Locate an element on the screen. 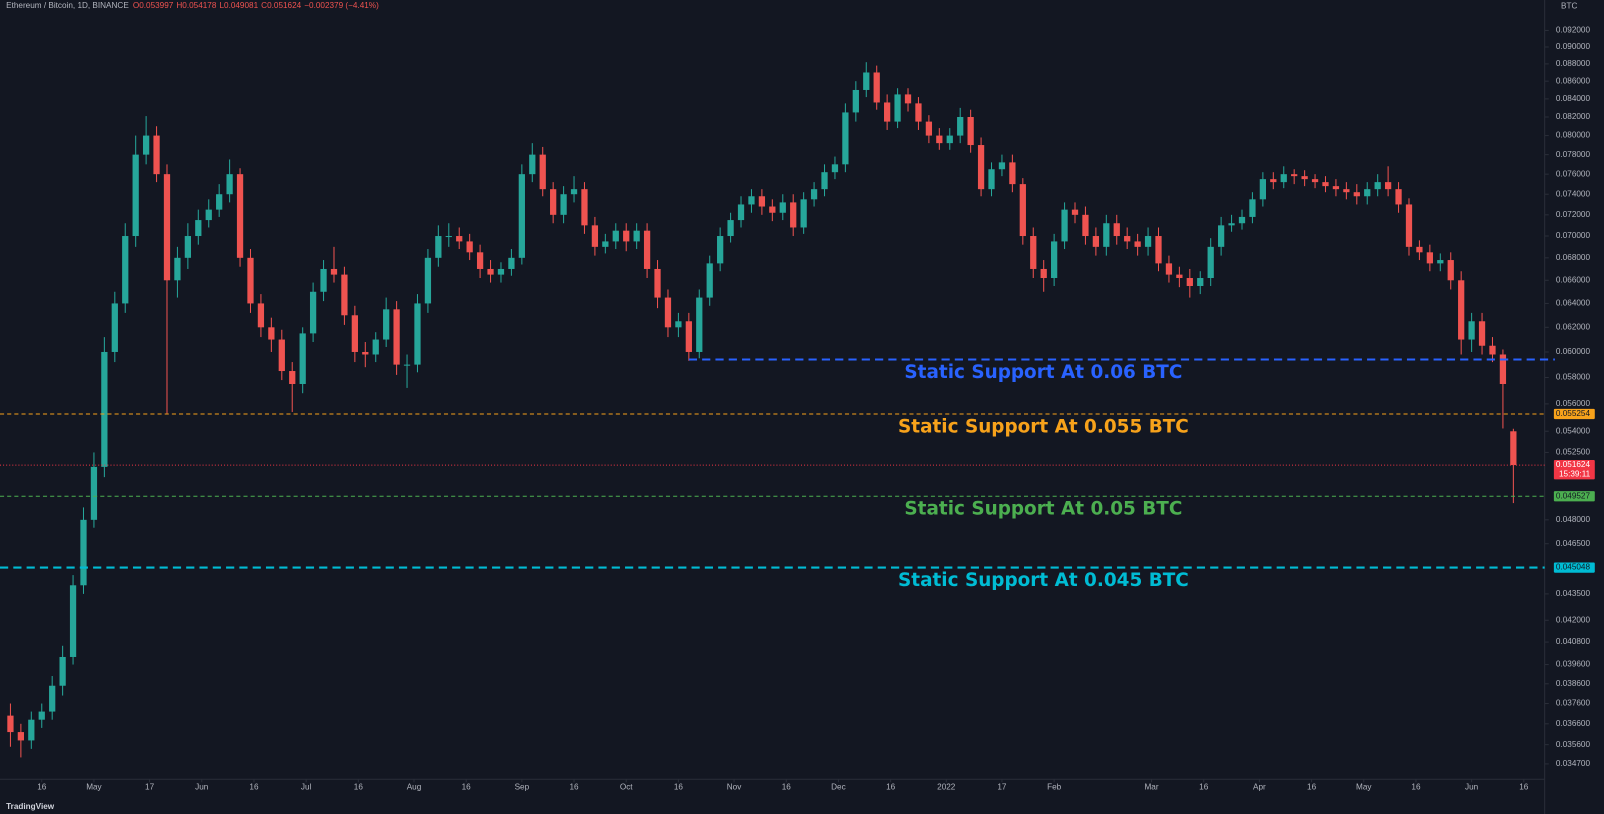 The width and height of the screenshot is (1604, 814). y-tick-label: 0.078000 is located at coordinates (1573, 154).